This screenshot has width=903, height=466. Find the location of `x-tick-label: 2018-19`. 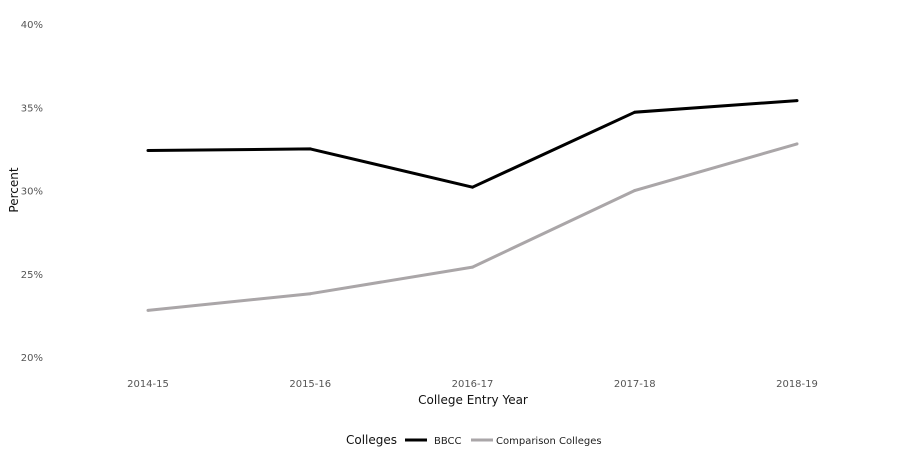

x-tick-label: 2018-19 is located at coordinates (797, 384).